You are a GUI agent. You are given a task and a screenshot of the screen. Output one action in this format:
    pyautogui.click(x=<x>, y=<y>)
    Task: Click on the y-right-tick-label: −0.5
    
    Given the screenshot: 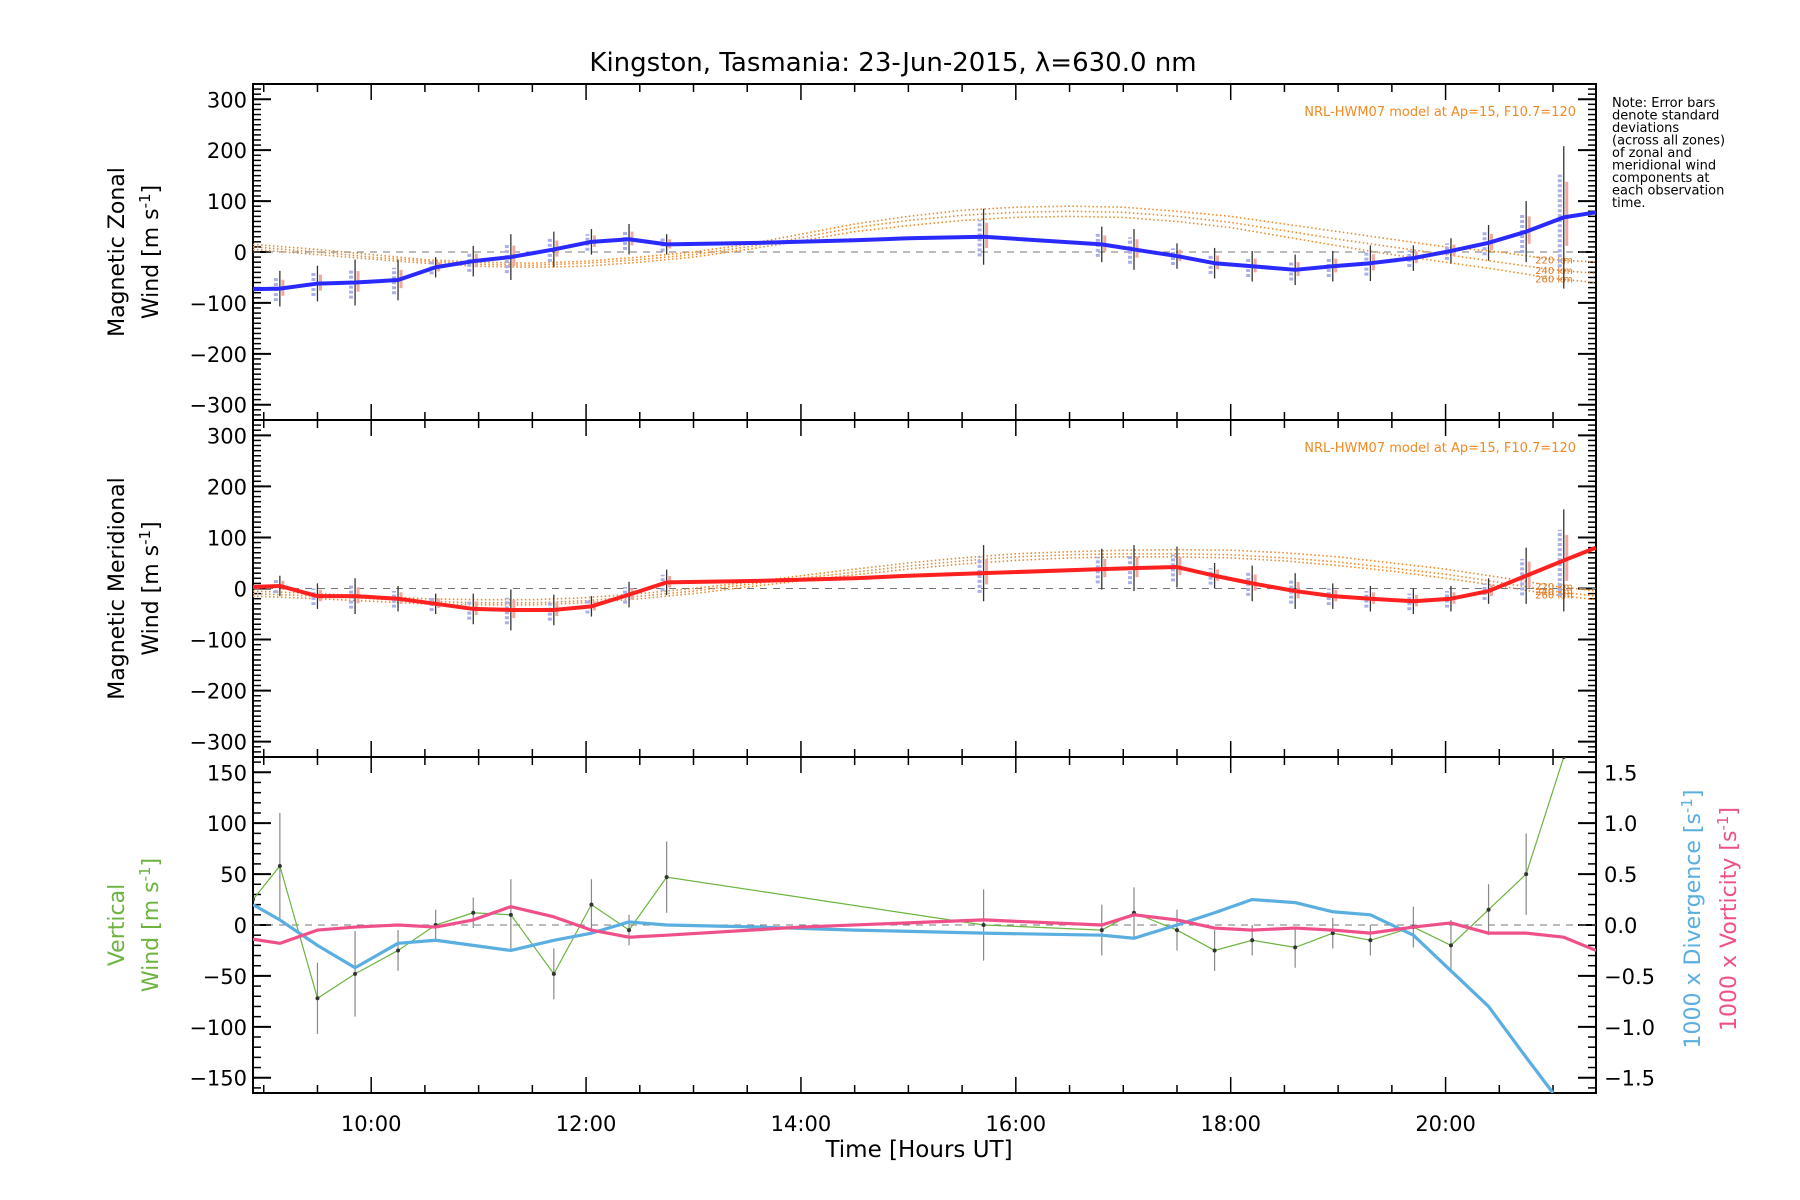 What is the action you would take?
    pyautogui.click(x=1629, y=977)
    